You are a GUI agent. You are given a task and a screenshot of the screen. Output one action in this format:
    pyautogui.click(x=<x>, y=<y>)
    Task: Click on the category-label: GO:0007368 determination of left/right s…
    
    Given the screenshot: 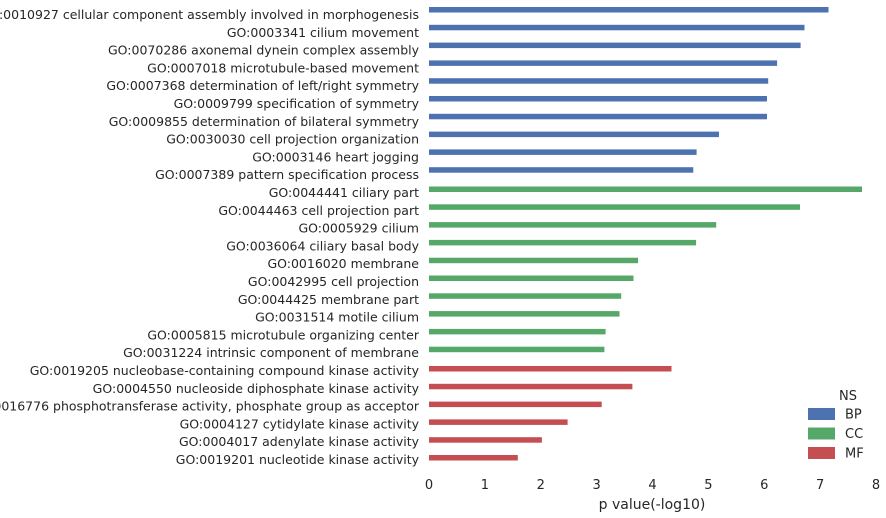 What is the action you would take?
    pyautogui.click(x=262, y=85)
    